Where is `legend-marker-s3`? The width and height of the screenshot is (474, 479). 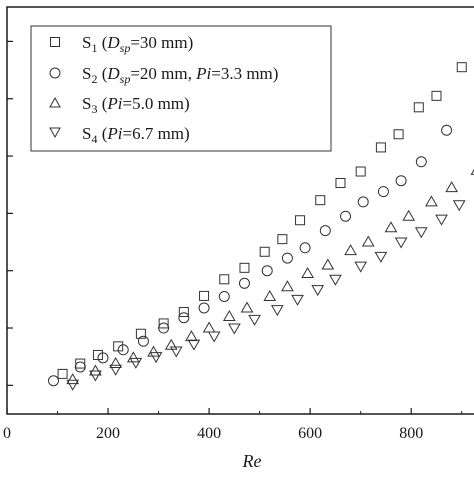
legend-marker-s3 is located at coordinates (55, 102).